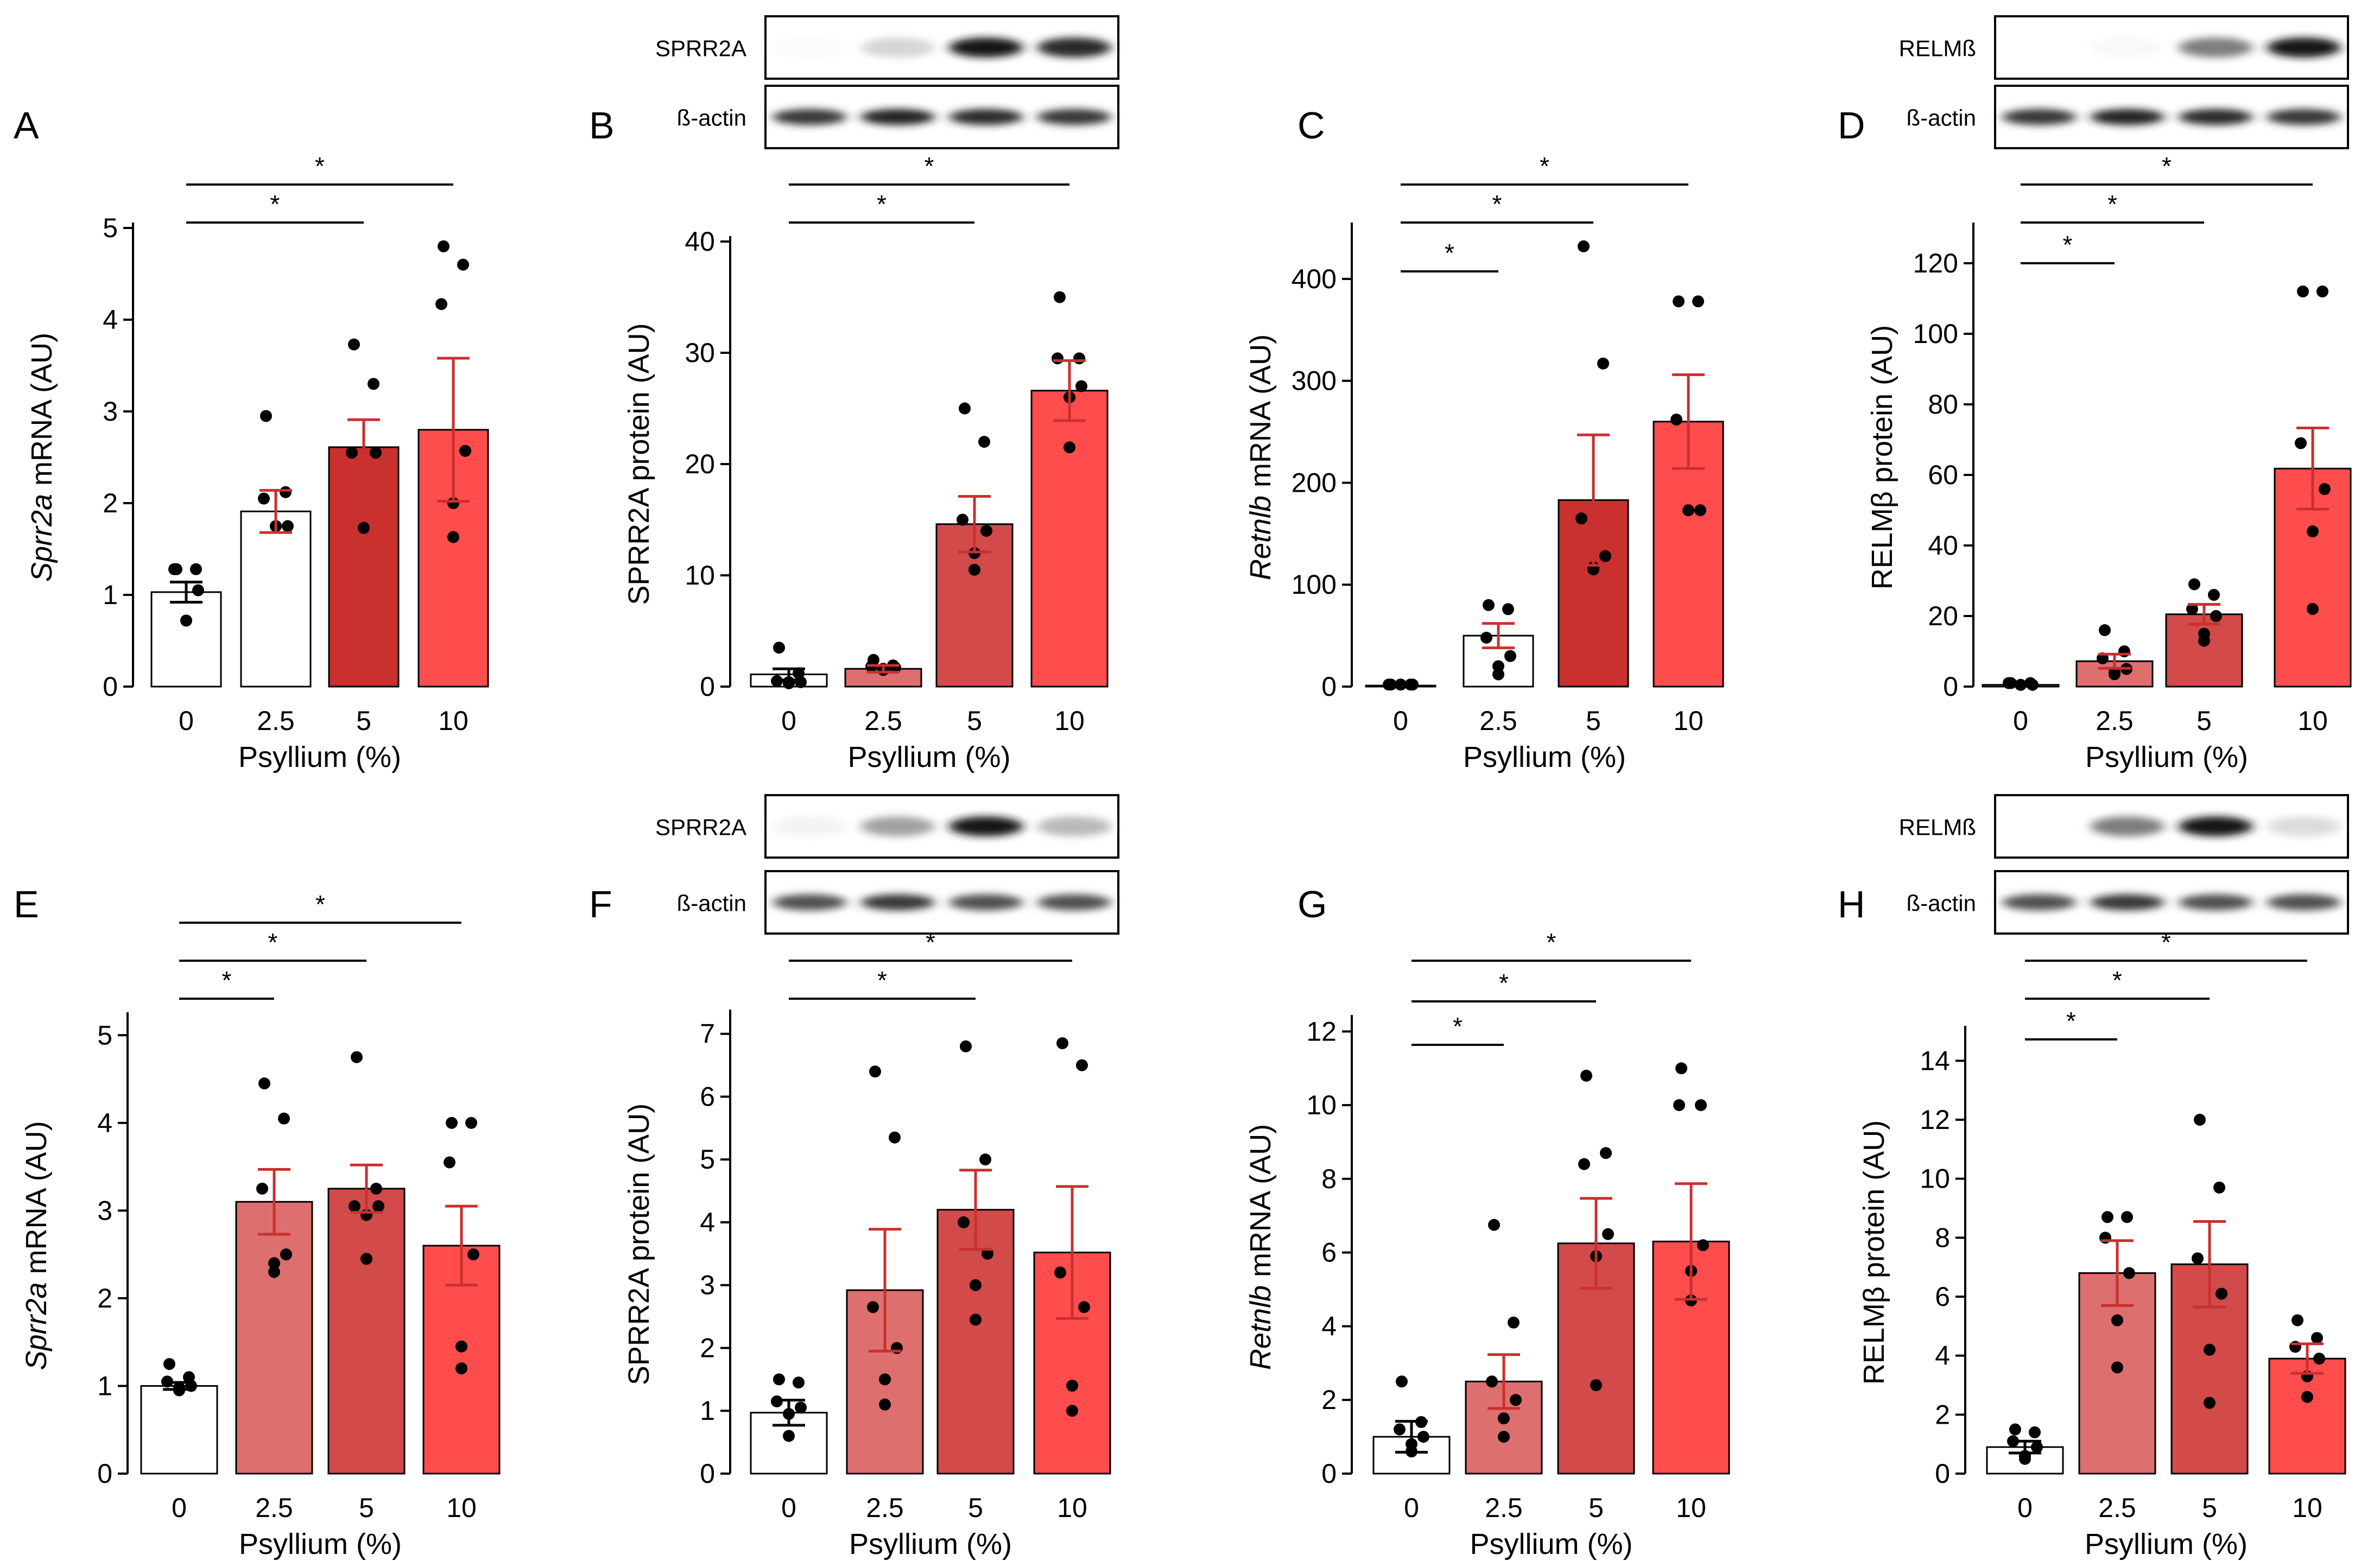 The height and width of the screenshot is (1561, 2380). Describe the element at coordinates (1314, 381) in the screenshot. I see `y-tick-label-C-300: 300` at that location.